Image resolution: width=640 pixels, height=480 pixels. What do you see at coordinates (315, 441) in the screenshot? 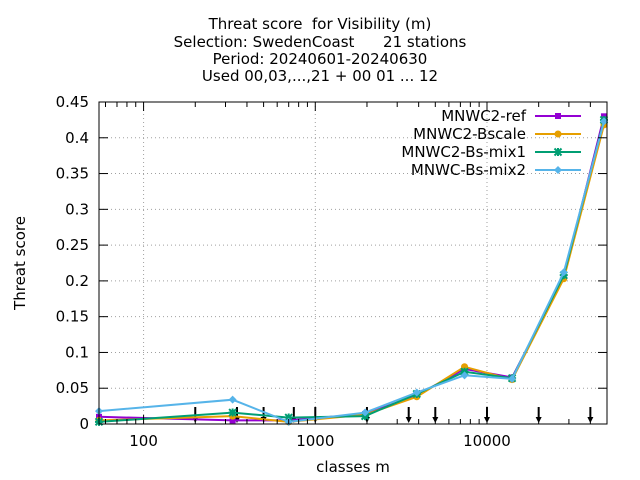
I see `x-tick-label: 1000` at bounding box center [315, 441].